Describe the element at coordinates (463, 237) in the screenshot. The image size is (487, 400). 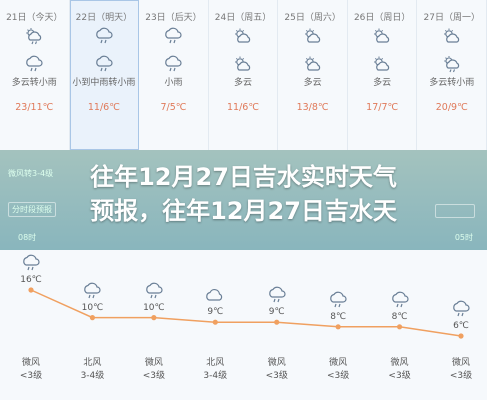
I see `faint-time-end: 05时` at that location.